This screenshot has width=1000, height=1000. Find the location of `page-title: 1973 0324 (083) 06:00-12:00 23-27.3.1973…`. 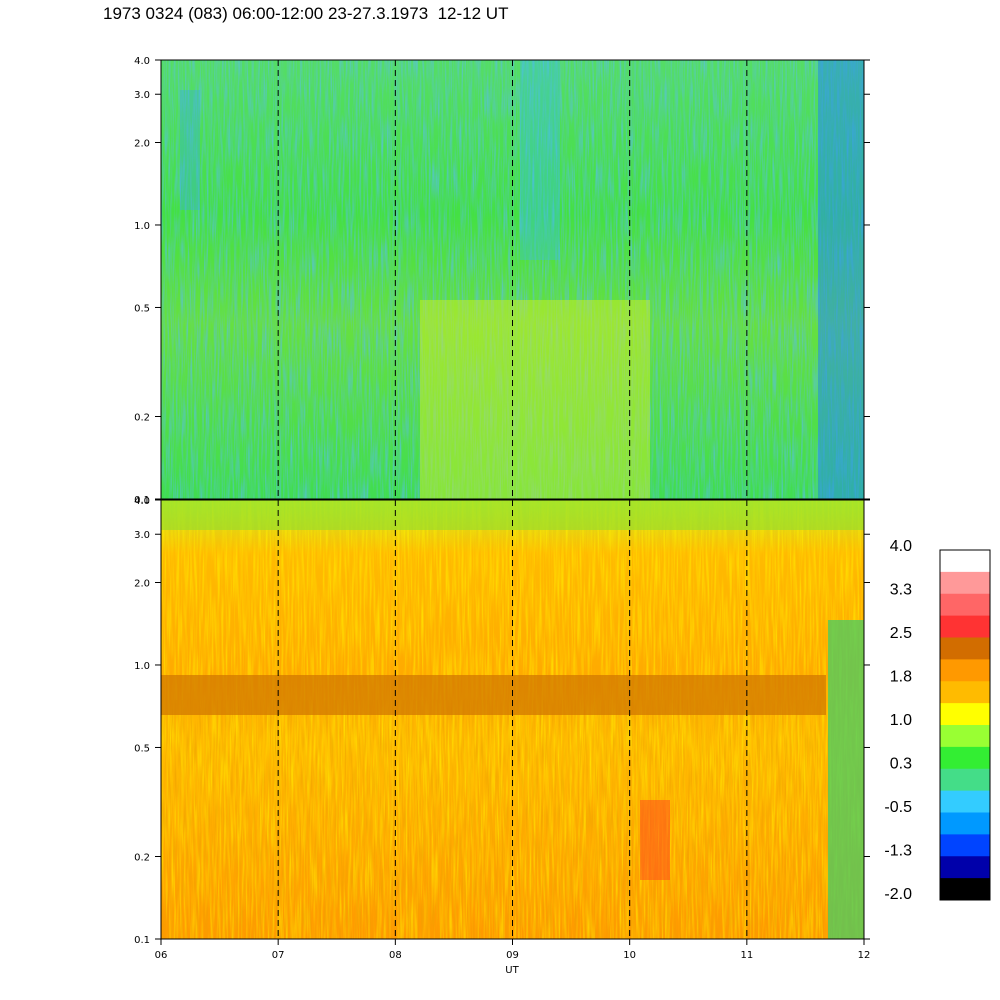

page-title: 1973 0324 (083) 06:00-12:00 23-27.3.1973… is located at coordinates (306, 13).